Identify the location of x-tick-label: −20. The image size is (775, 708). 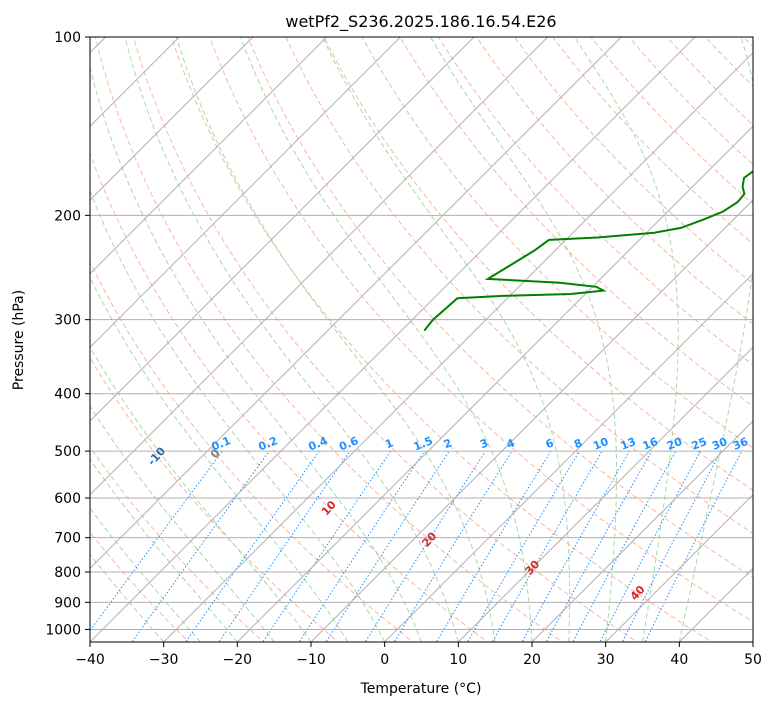
(238, 660).